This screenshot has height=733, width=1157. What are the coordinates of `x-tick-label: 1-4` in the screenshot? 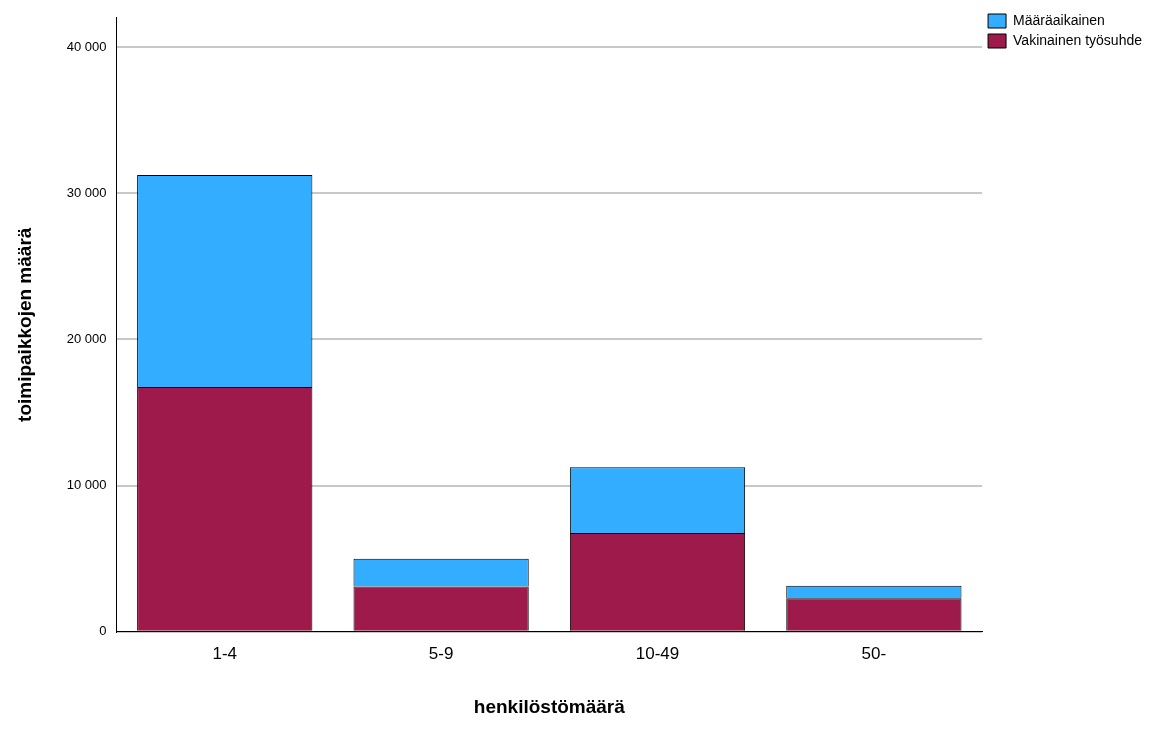 It's located at (225, 653).